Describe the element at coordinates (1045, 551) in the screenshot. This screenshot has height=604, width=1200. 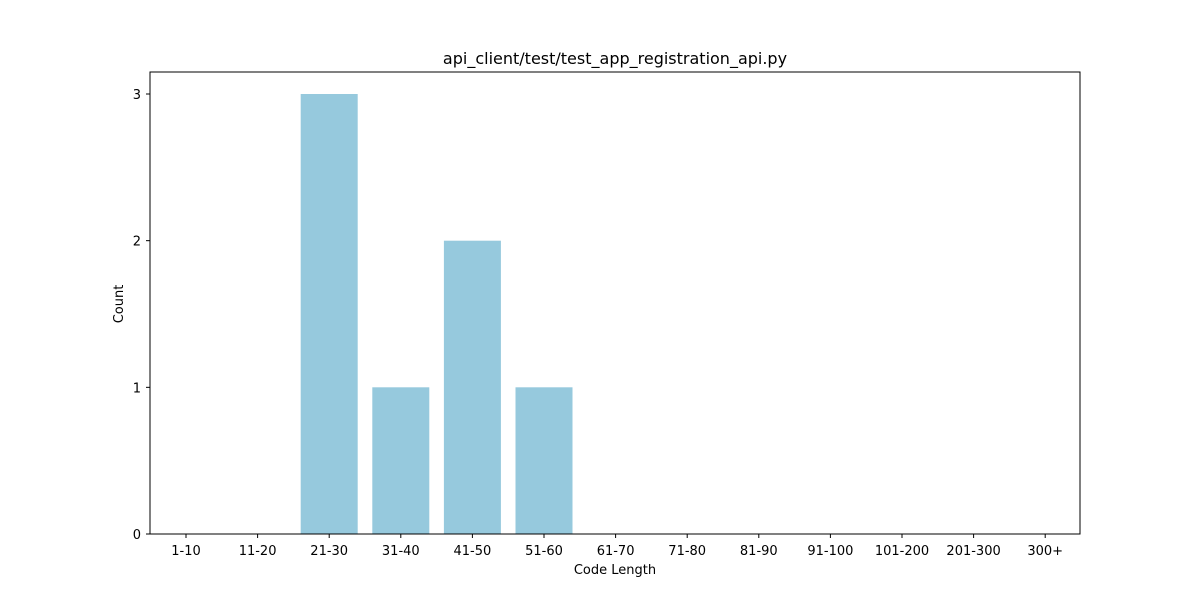
I see `x-tick-label: 300+` at that location.